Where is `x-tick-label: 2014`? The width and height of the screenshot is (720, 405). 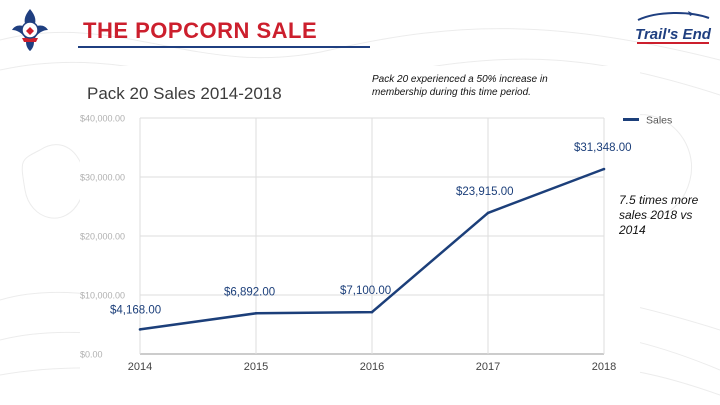
x-tick-label: 2014 is located at coordinates (140, 367).